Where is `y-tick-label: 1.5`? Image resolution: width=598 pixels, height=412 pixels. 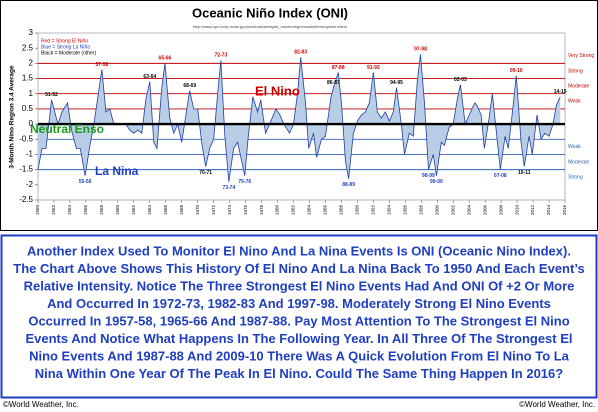
y-tick-label: 1.5 is located at coordinates (28, 78).